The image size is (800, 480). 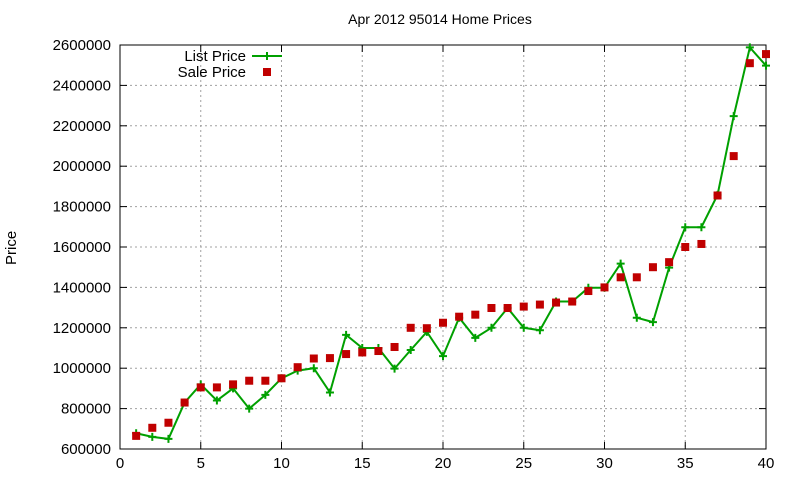 What do you see at coordinates (82, 45) in the screenshot?
I see `y-tick-label: 2600000` at bounding box center [82, 45].